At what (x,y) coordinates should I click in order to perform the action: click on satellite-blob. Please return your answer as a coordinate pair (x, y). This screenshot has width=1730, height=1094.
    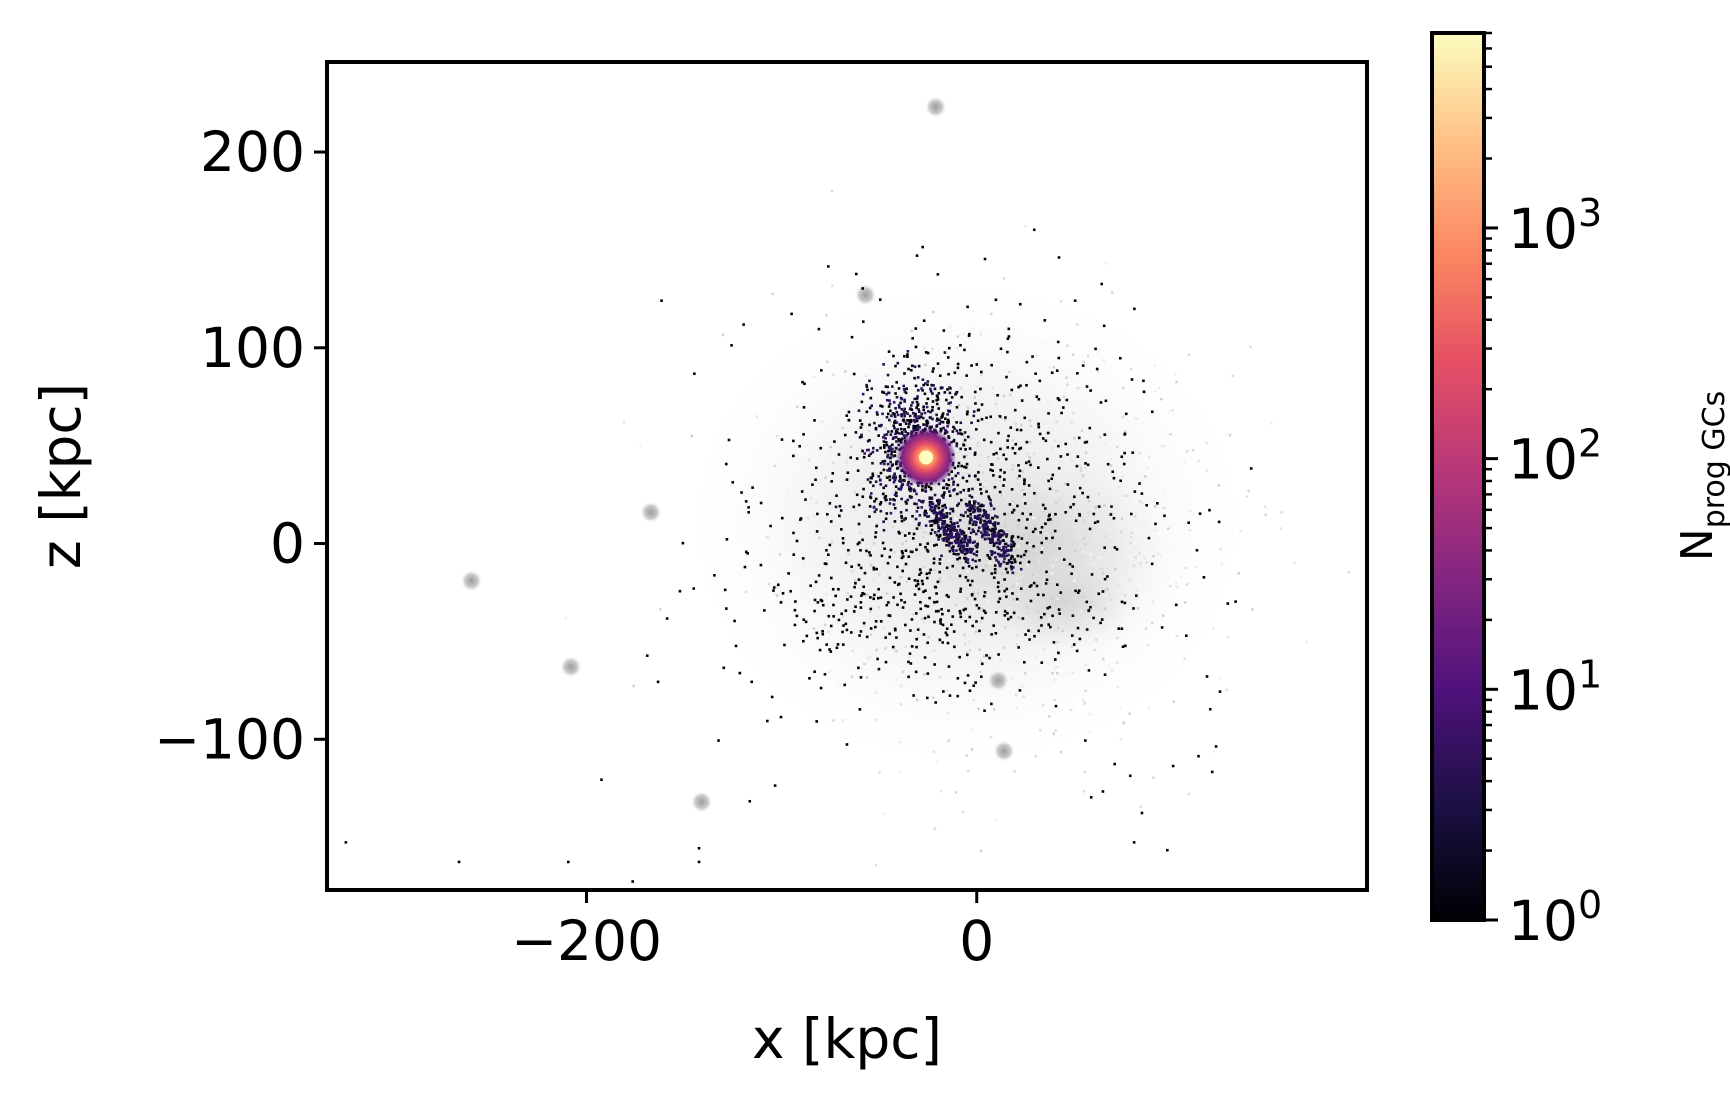
    Looking at the image, I should click on (650, 512).